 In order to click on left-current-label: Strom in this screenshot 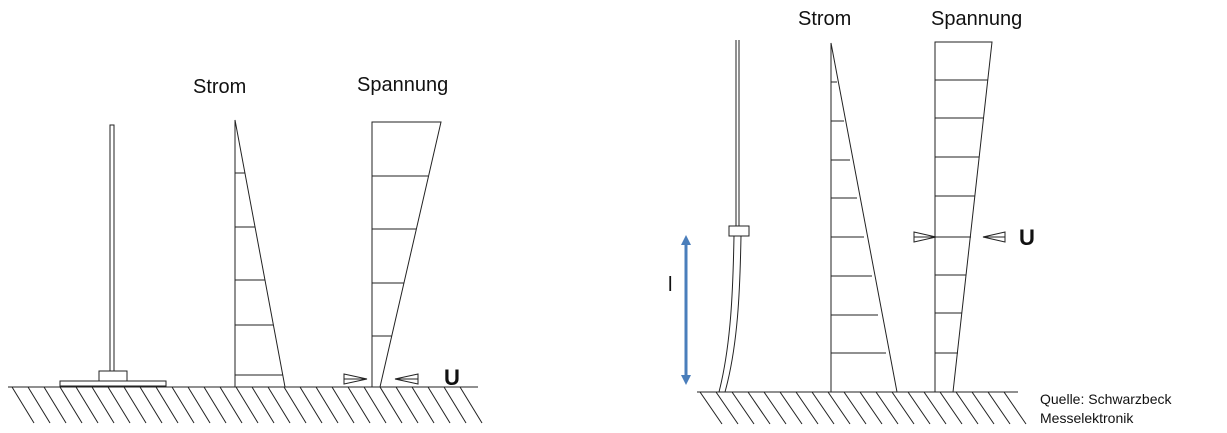, I will do `click(220, 87)`.